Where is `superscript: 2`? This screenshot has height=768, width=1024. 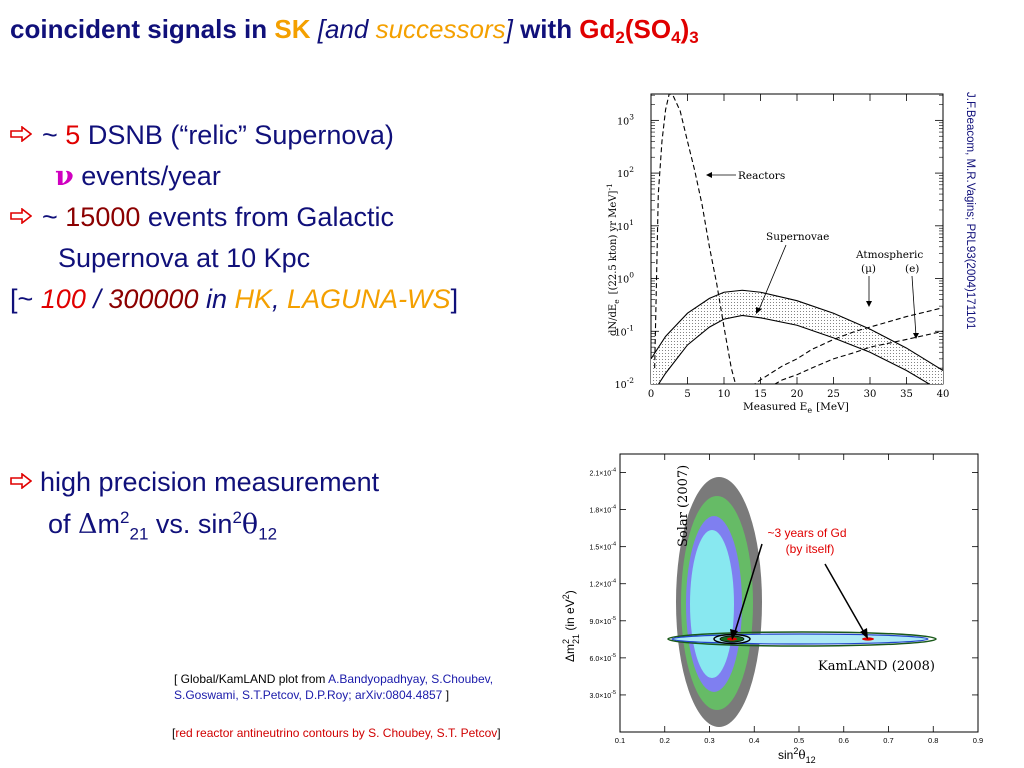 superscript: 2 is located at coordinates (237, 517).